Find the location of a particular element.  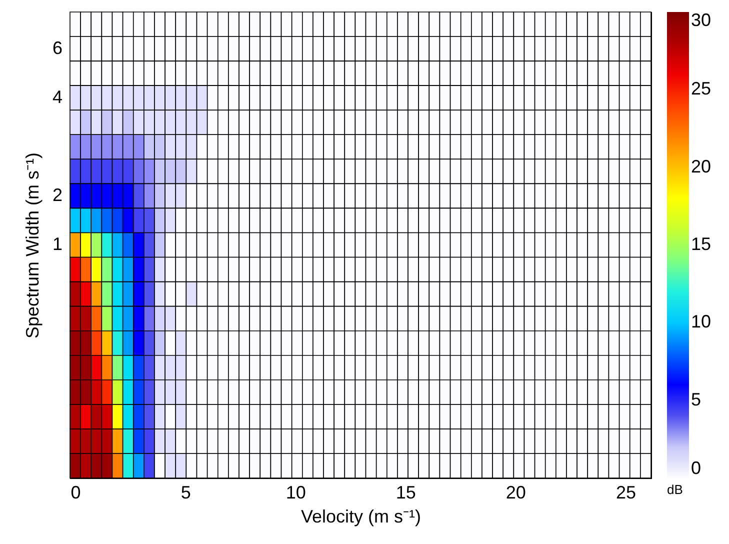

x-axis-title: Velocity (m s⁻¹) is located at coordinates (361, 516).